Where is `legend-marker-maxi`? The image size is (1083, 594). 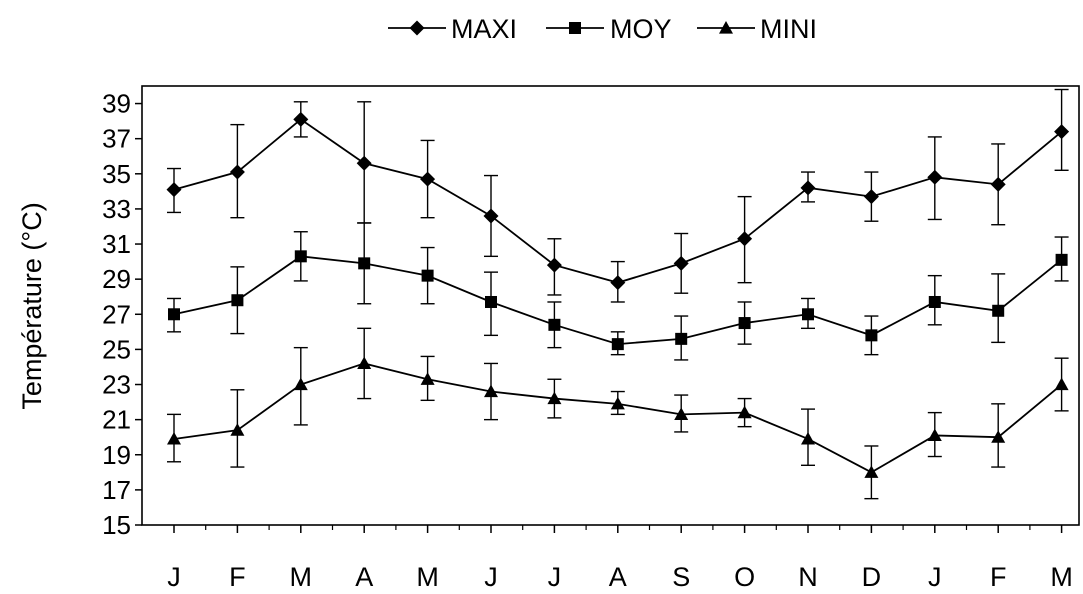 legend-marker-maxi is located at coordinates (417, 28).